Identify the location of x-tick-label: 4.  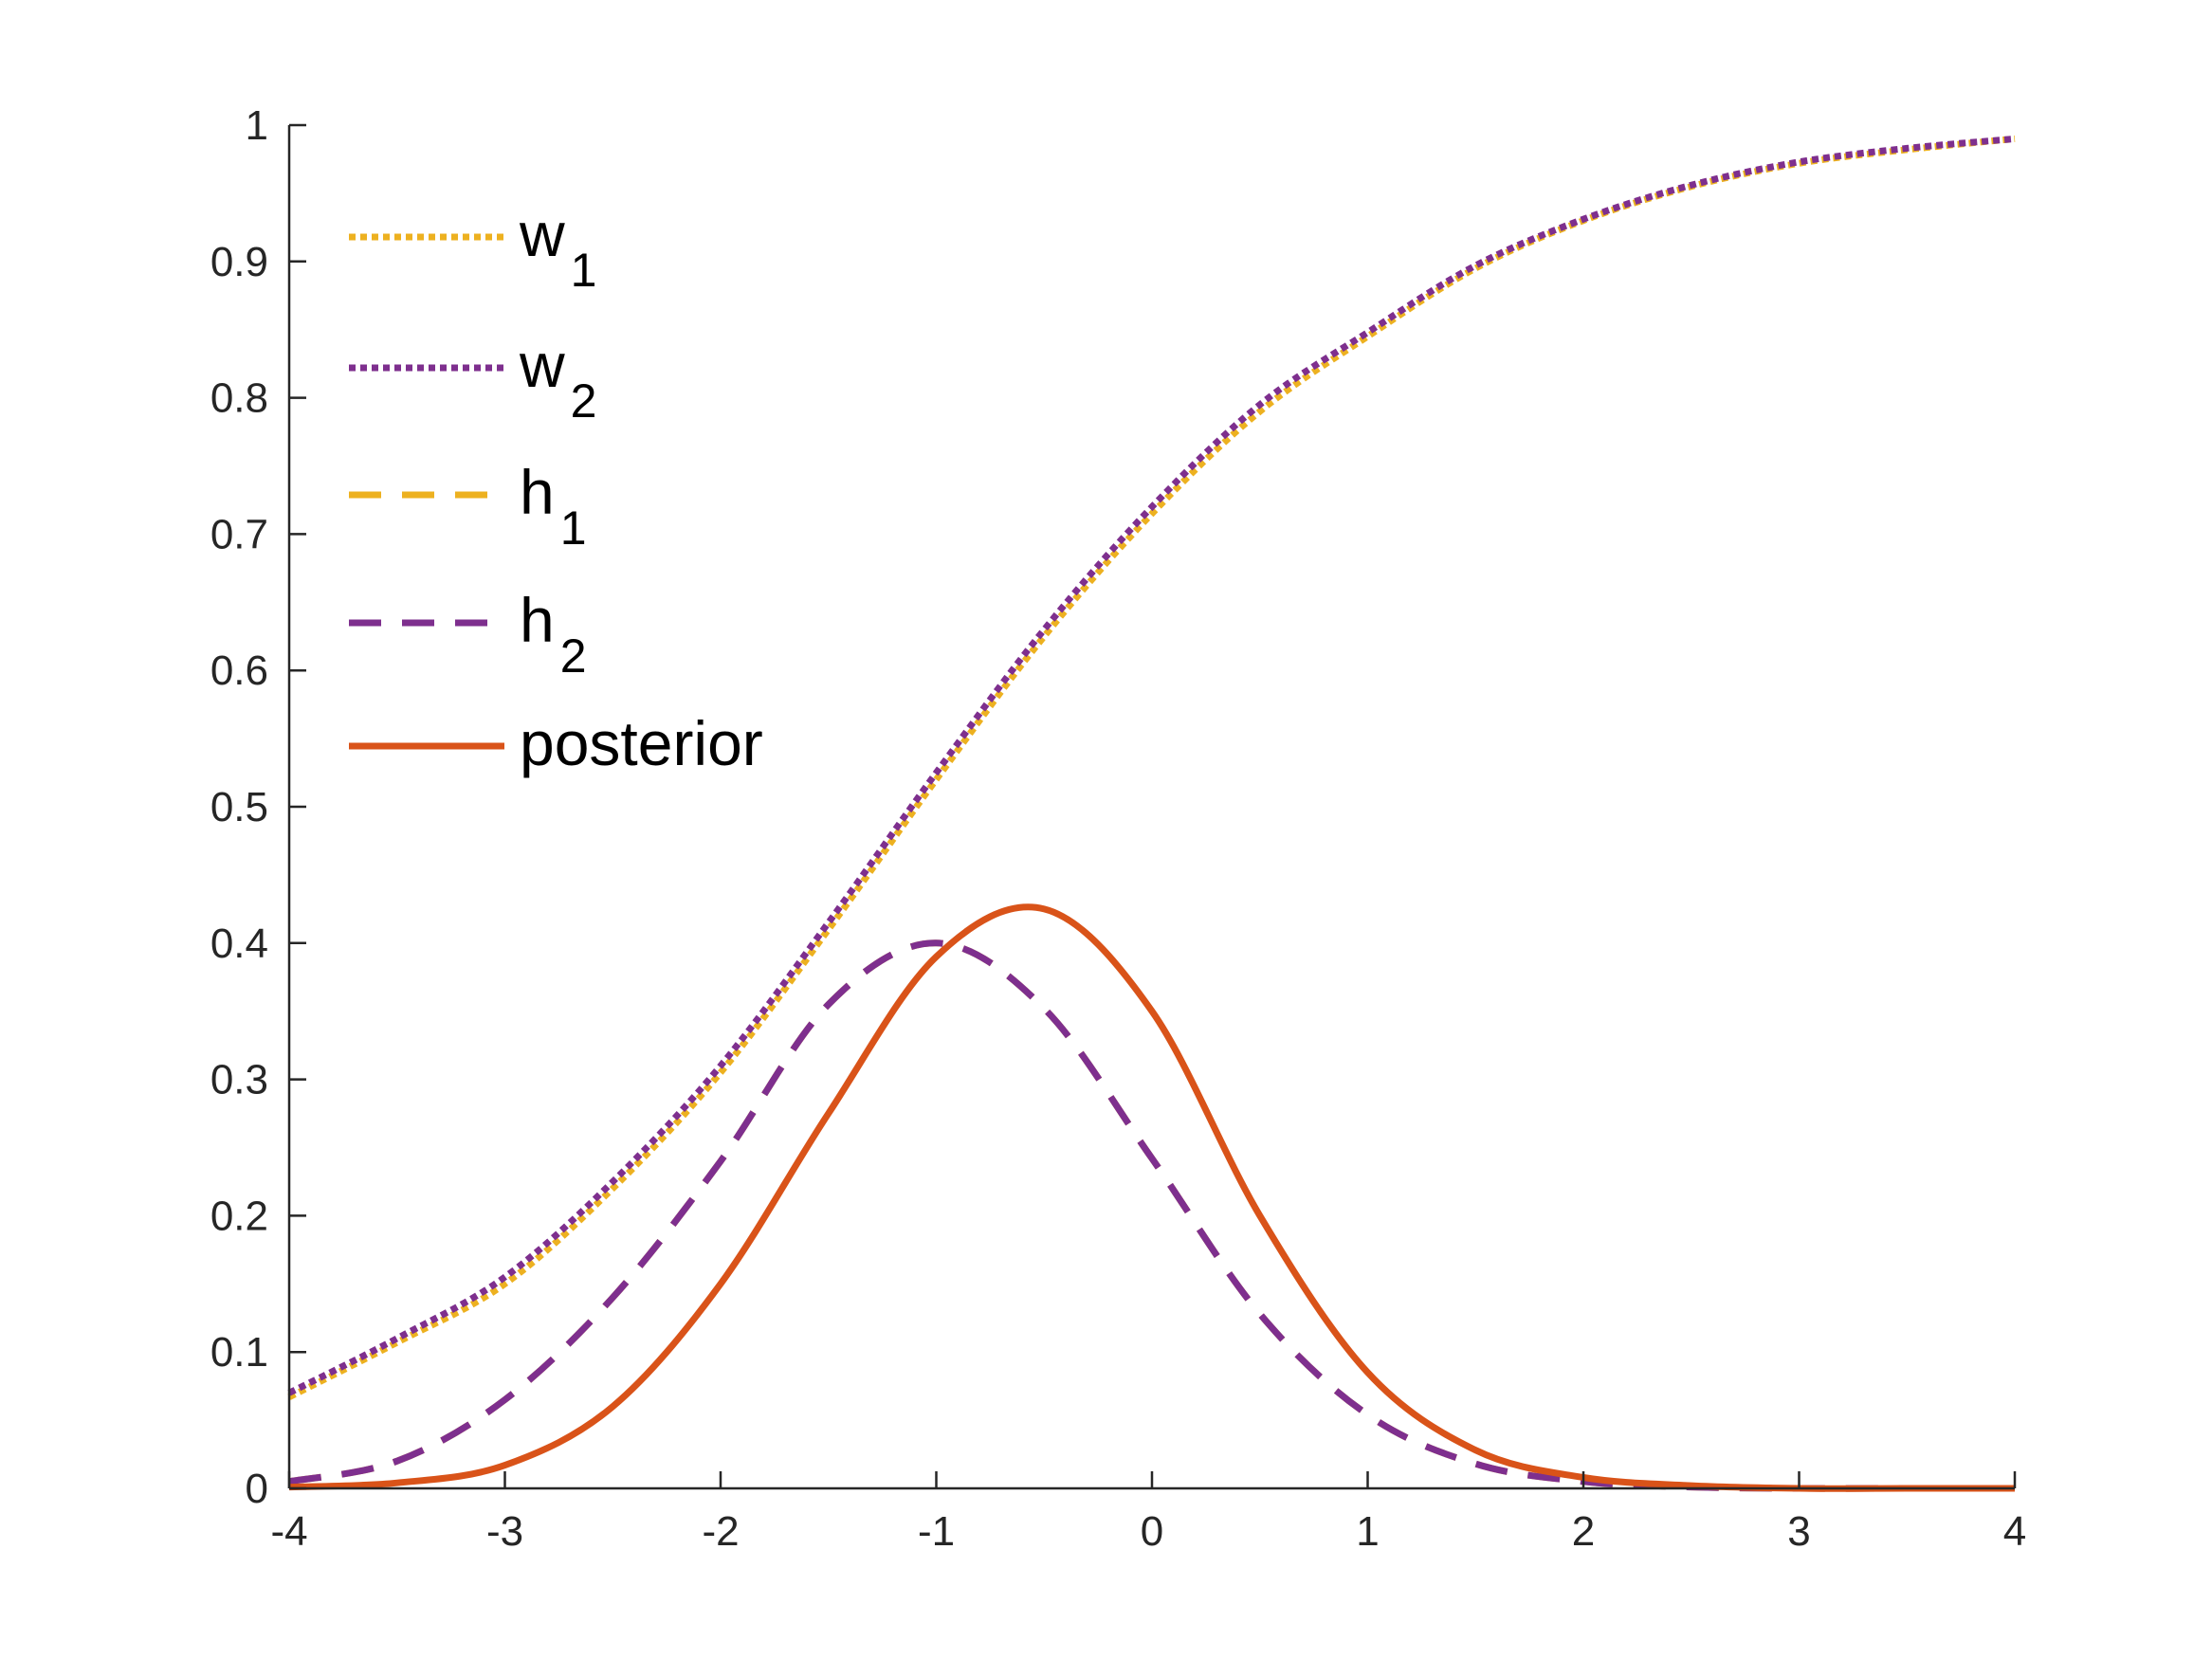
(2014, 1531).